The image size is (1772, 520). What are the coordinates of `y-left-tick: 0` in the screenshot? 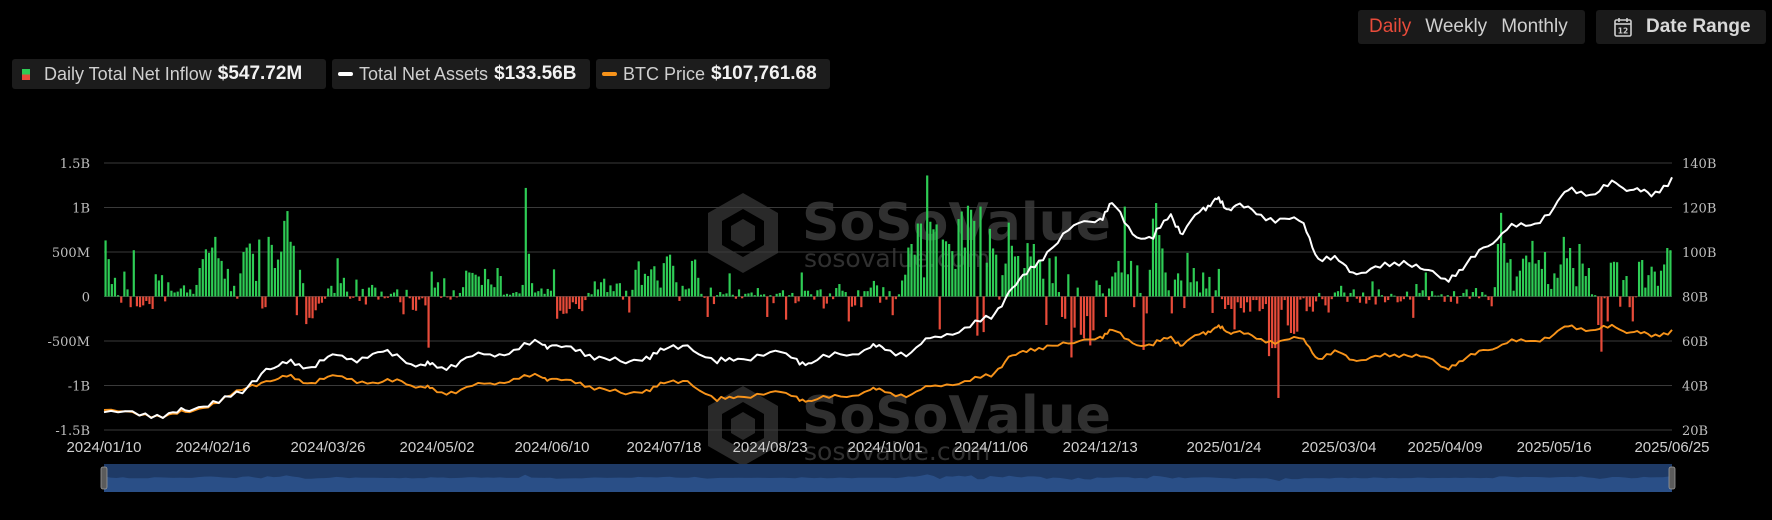 It's located at (86, 298).